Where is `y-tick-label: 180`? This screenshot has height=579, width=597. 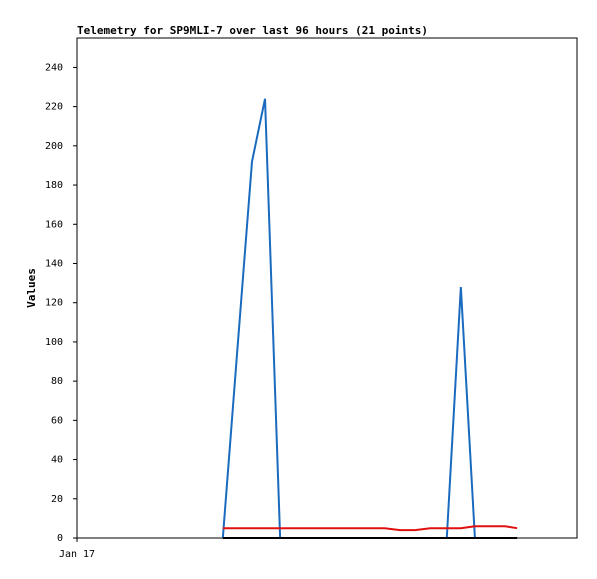
y-tick-label: 180 is located at coordinates (54, 185).